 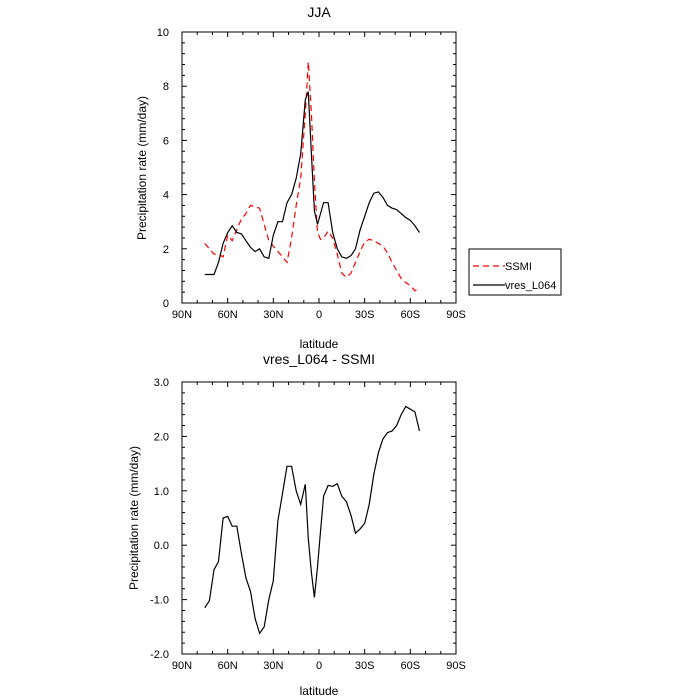 What do you see at coordinates (182, 666) in the screenshot?
I see `bottom-x-tick-label: 90N` at bounding box center [182, 666].